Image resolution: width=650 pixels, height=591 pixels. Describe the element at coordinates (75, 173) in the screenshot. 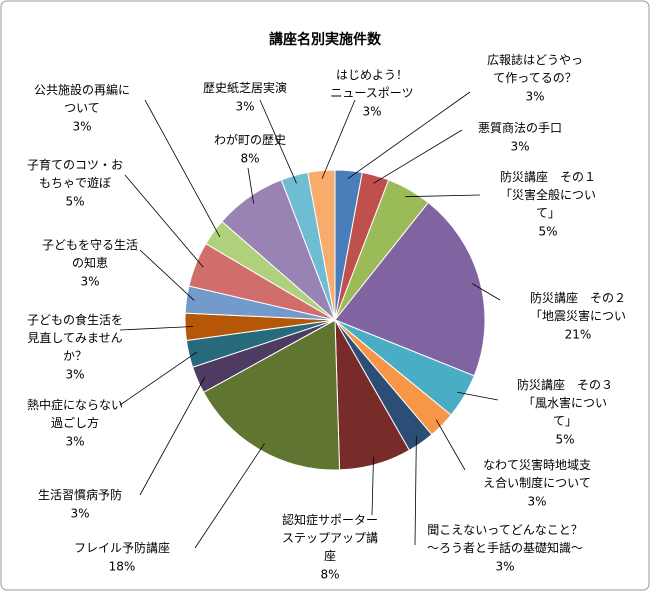

I see `slice-label: 子育てのコツ・おもちゃで遊ぼ` at that location.